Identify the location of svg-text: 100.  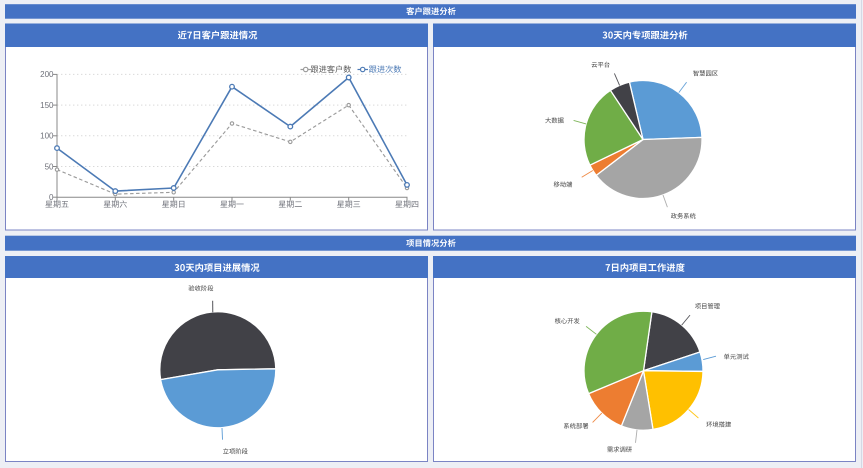
(47, 136).